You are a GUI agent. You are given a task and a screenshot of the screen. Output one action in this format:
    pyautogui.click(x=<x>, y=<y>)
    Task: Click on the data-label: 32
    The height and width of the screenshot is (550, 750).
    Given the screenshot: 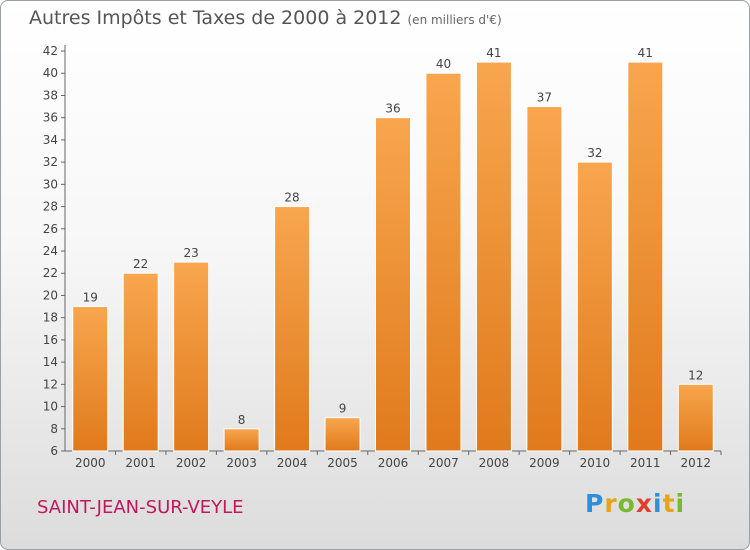 What is the action you would take?
    pyautogui.click(x=594, y=153)
    